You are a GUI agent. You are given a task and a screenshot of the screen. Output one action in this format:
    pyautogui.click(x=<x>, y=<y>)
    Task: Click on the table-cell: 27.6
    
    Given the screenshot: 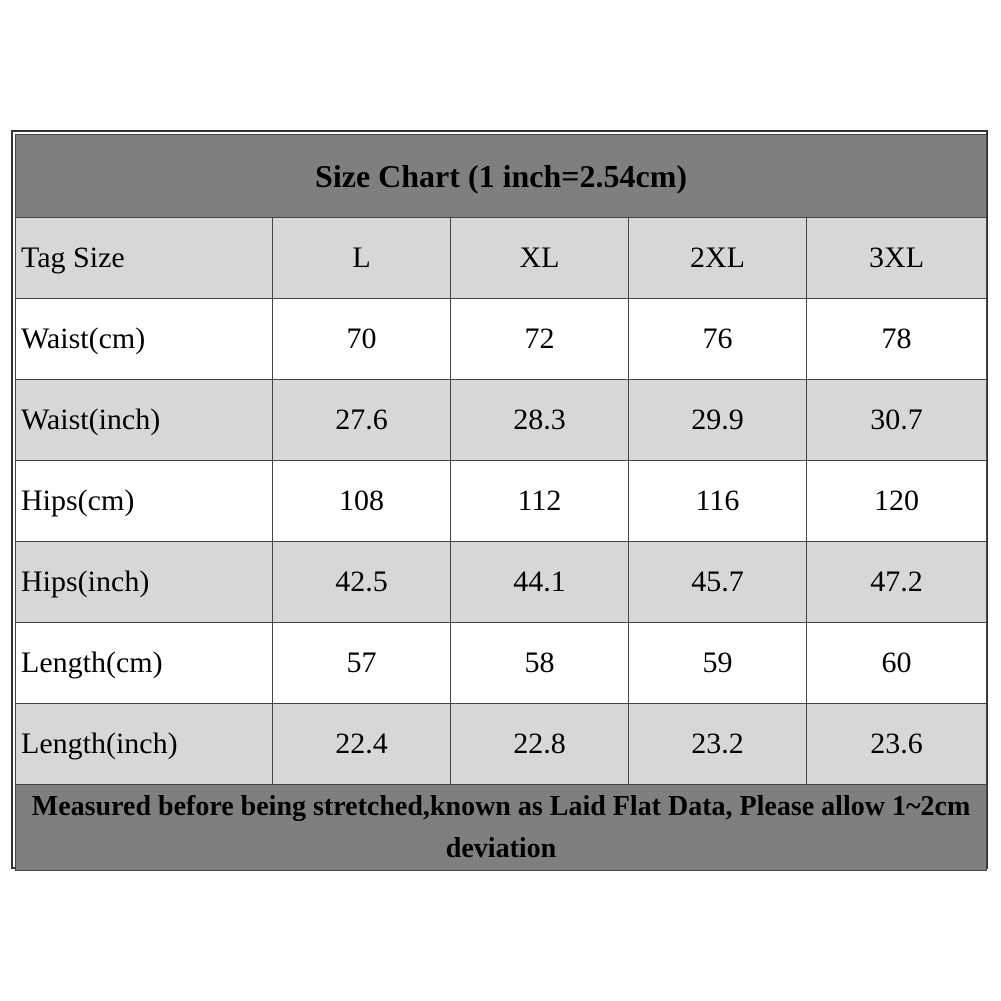 What is the action you would take?
    pyautogui.click(x=361, y=420)
    